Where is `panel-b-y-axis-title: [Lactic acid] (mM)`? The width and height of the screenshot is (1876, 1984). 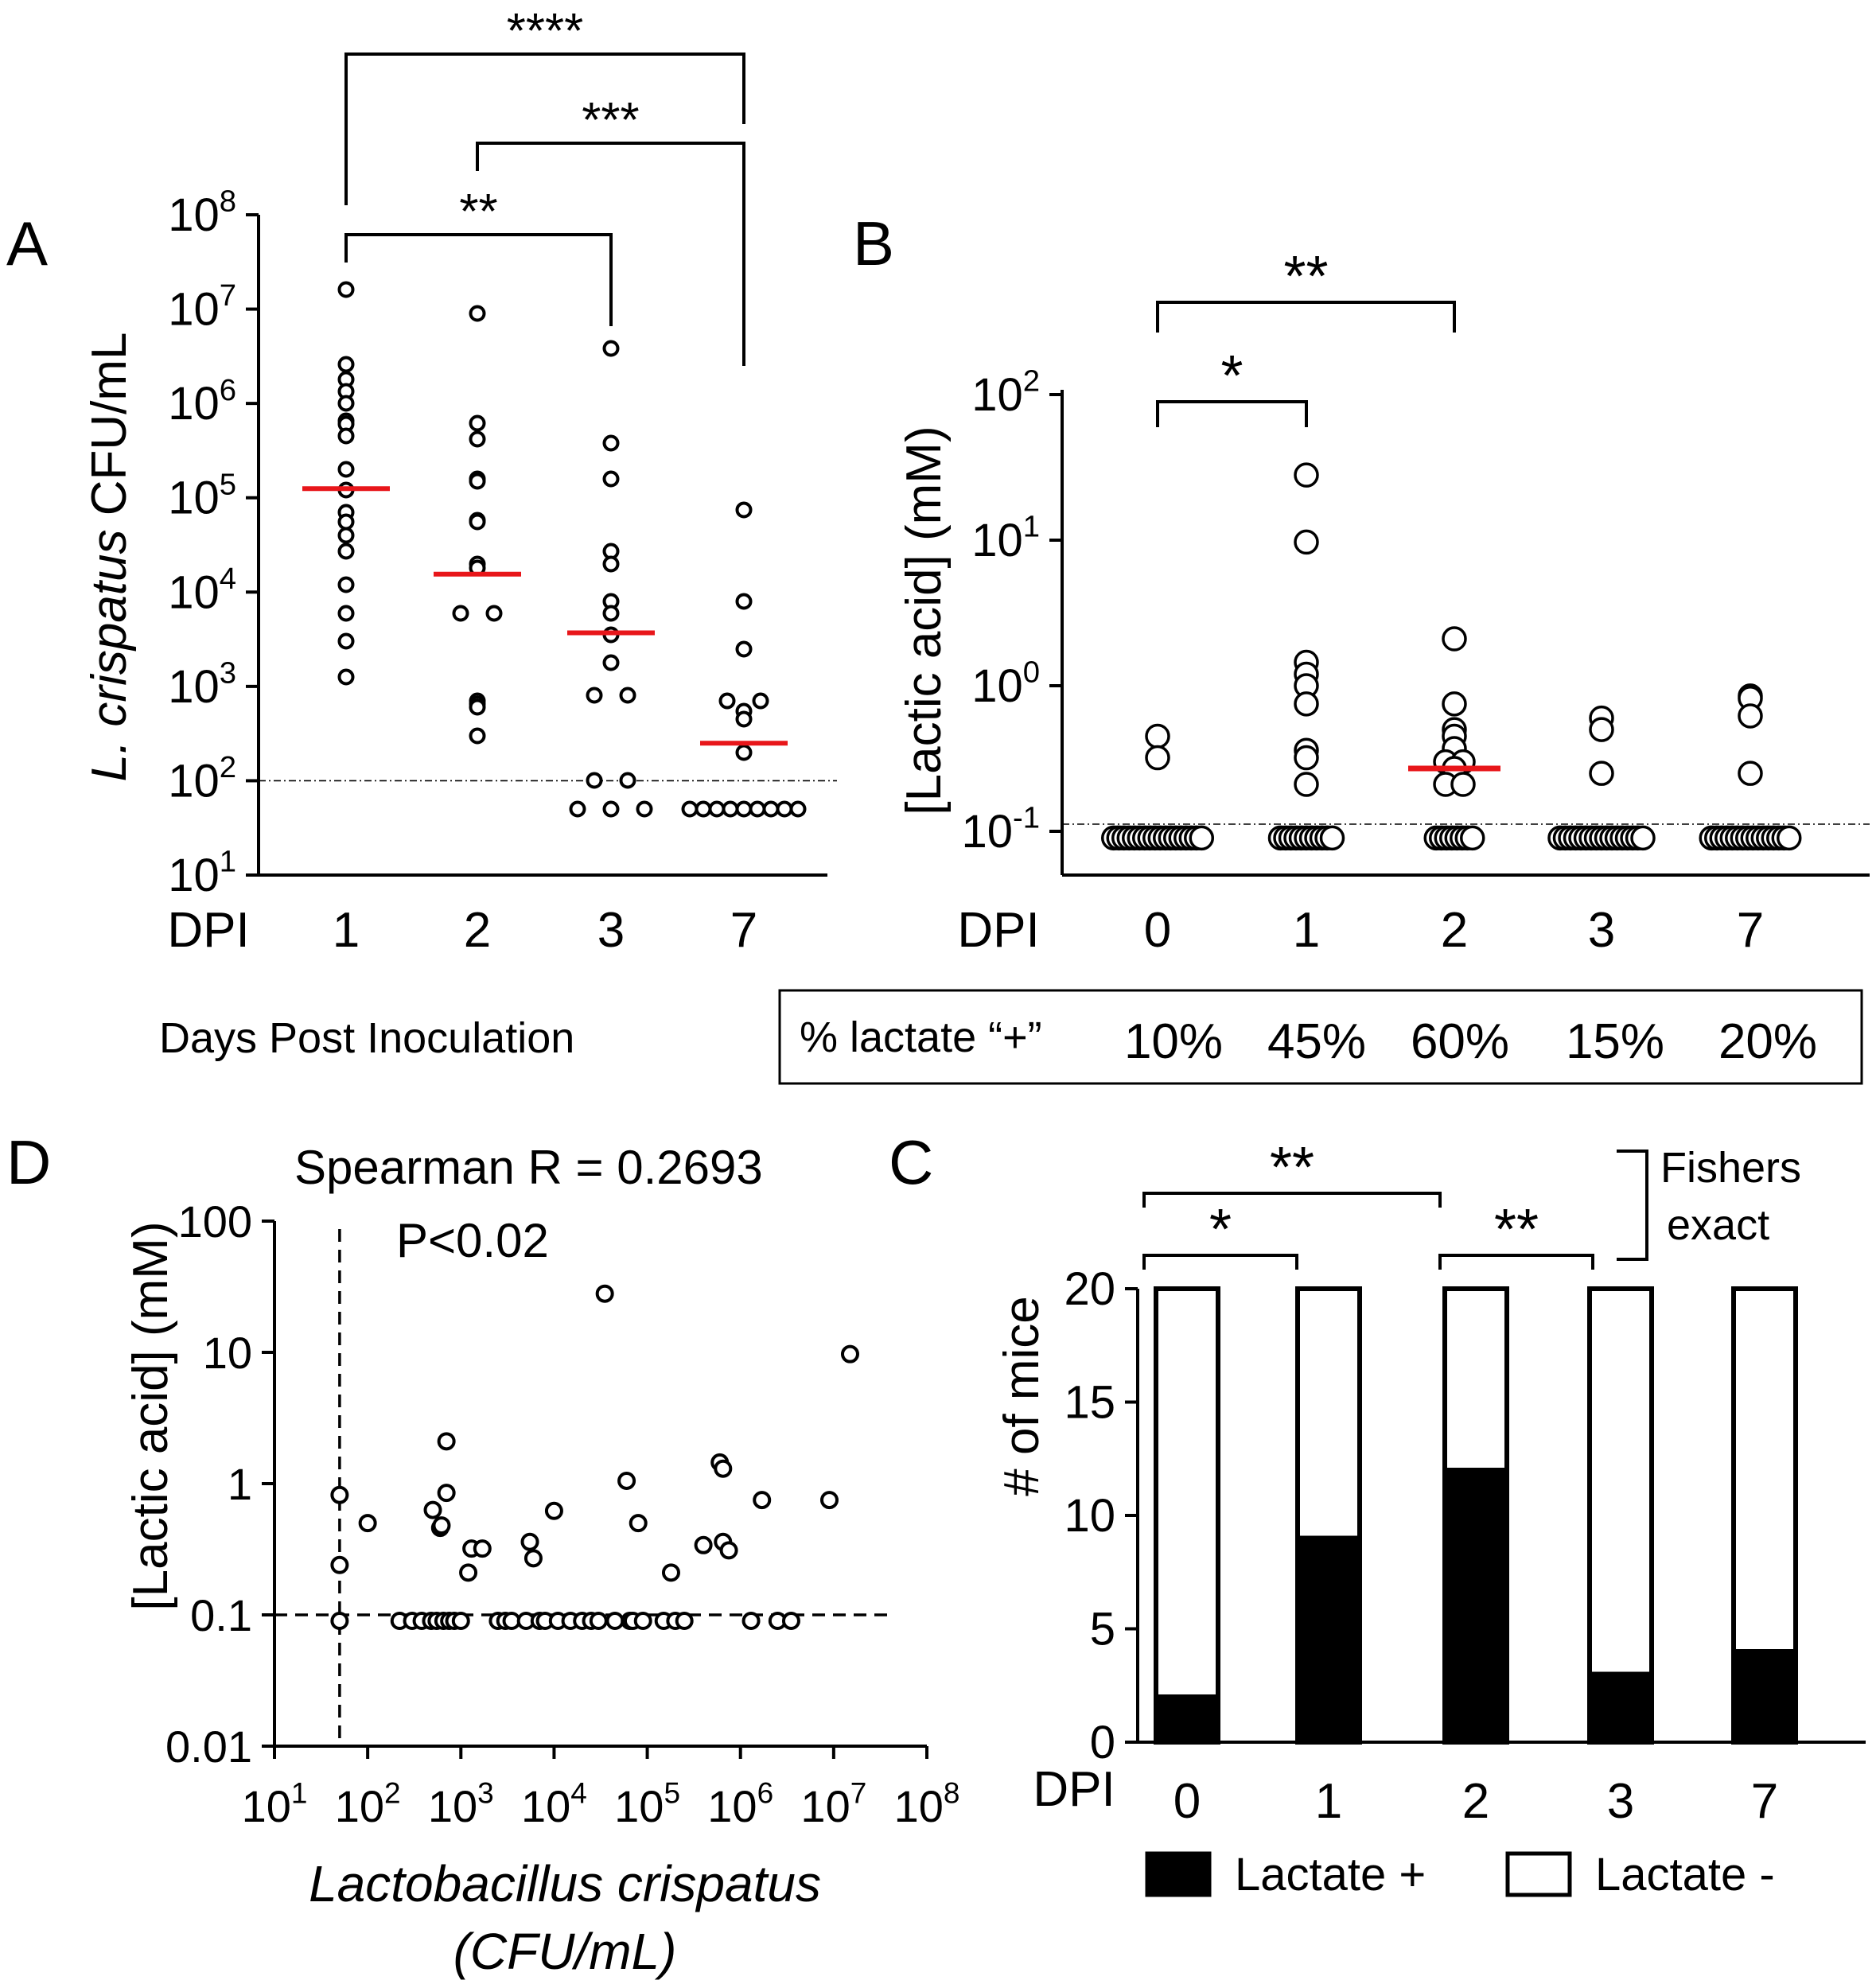
panel-b-y-axis-title: [Lactic acid] (mM) is located at coordinates (925, 620).